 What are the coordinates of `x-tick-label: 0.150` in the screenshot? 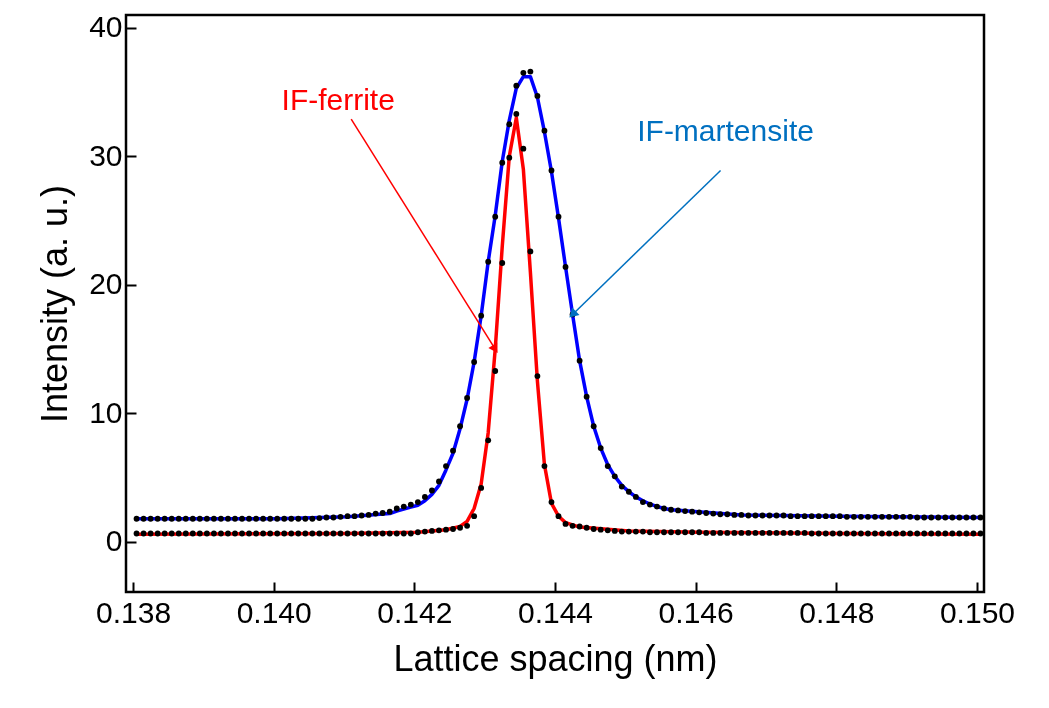 It's located at (977, 612).